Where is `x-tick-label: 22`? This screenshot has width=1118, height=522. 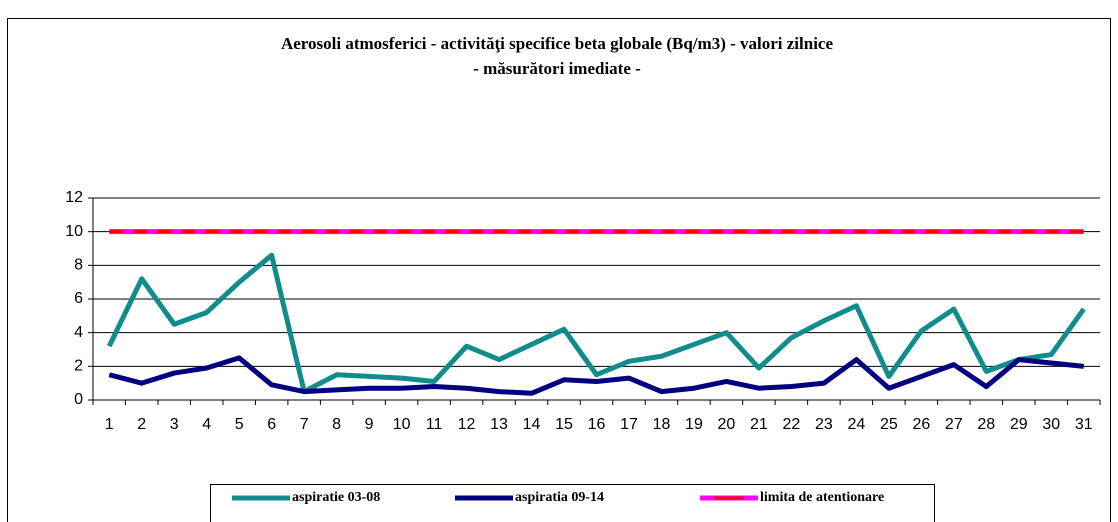 x-tick-label: 22 is located at coordinates (792, 424).